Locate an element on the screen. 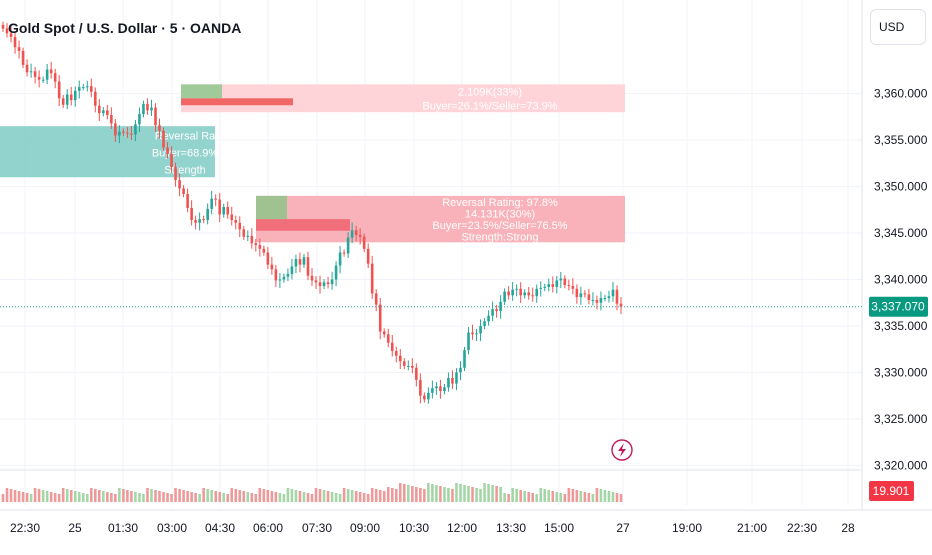 This screenshot has width=932, height=555. chart-title: Gold Spot / U.S. Dollar · 5 · OANDA is located at coordinates (124, 28).